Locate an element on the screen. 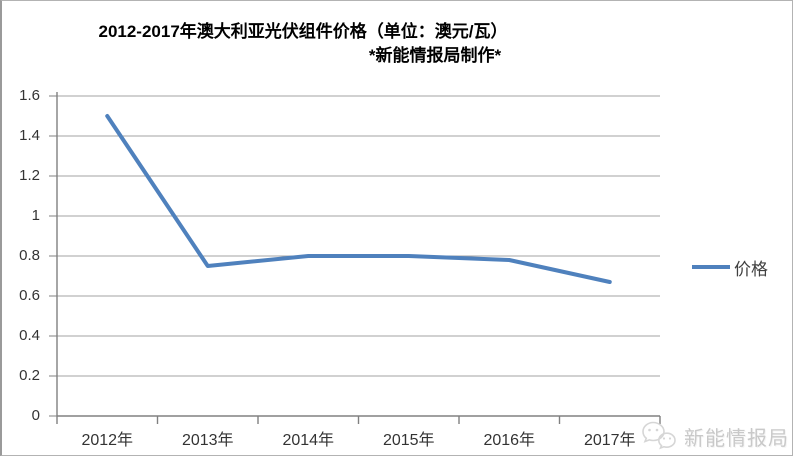  y-tick-label: 0.4 is located at coordinates (29, 335).